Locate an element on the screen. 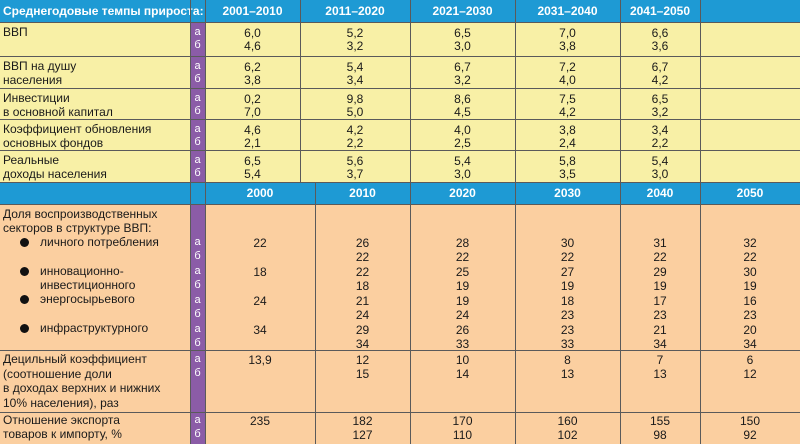 The width and height of the screenshot is (800, 444). growth-row-label-text: в основной капитал is located at coordinates (58, 112).